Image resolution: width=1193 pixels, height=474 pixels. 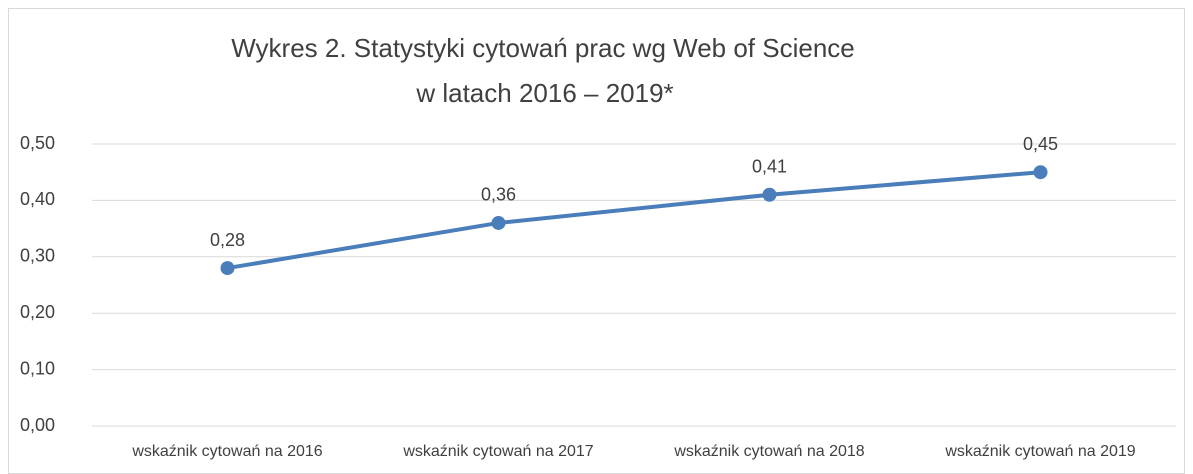 What do you see at coordinates (37, 312) in the screenshot?
I see `y-tick-label: 0,20` at bounding box center [37, 312].